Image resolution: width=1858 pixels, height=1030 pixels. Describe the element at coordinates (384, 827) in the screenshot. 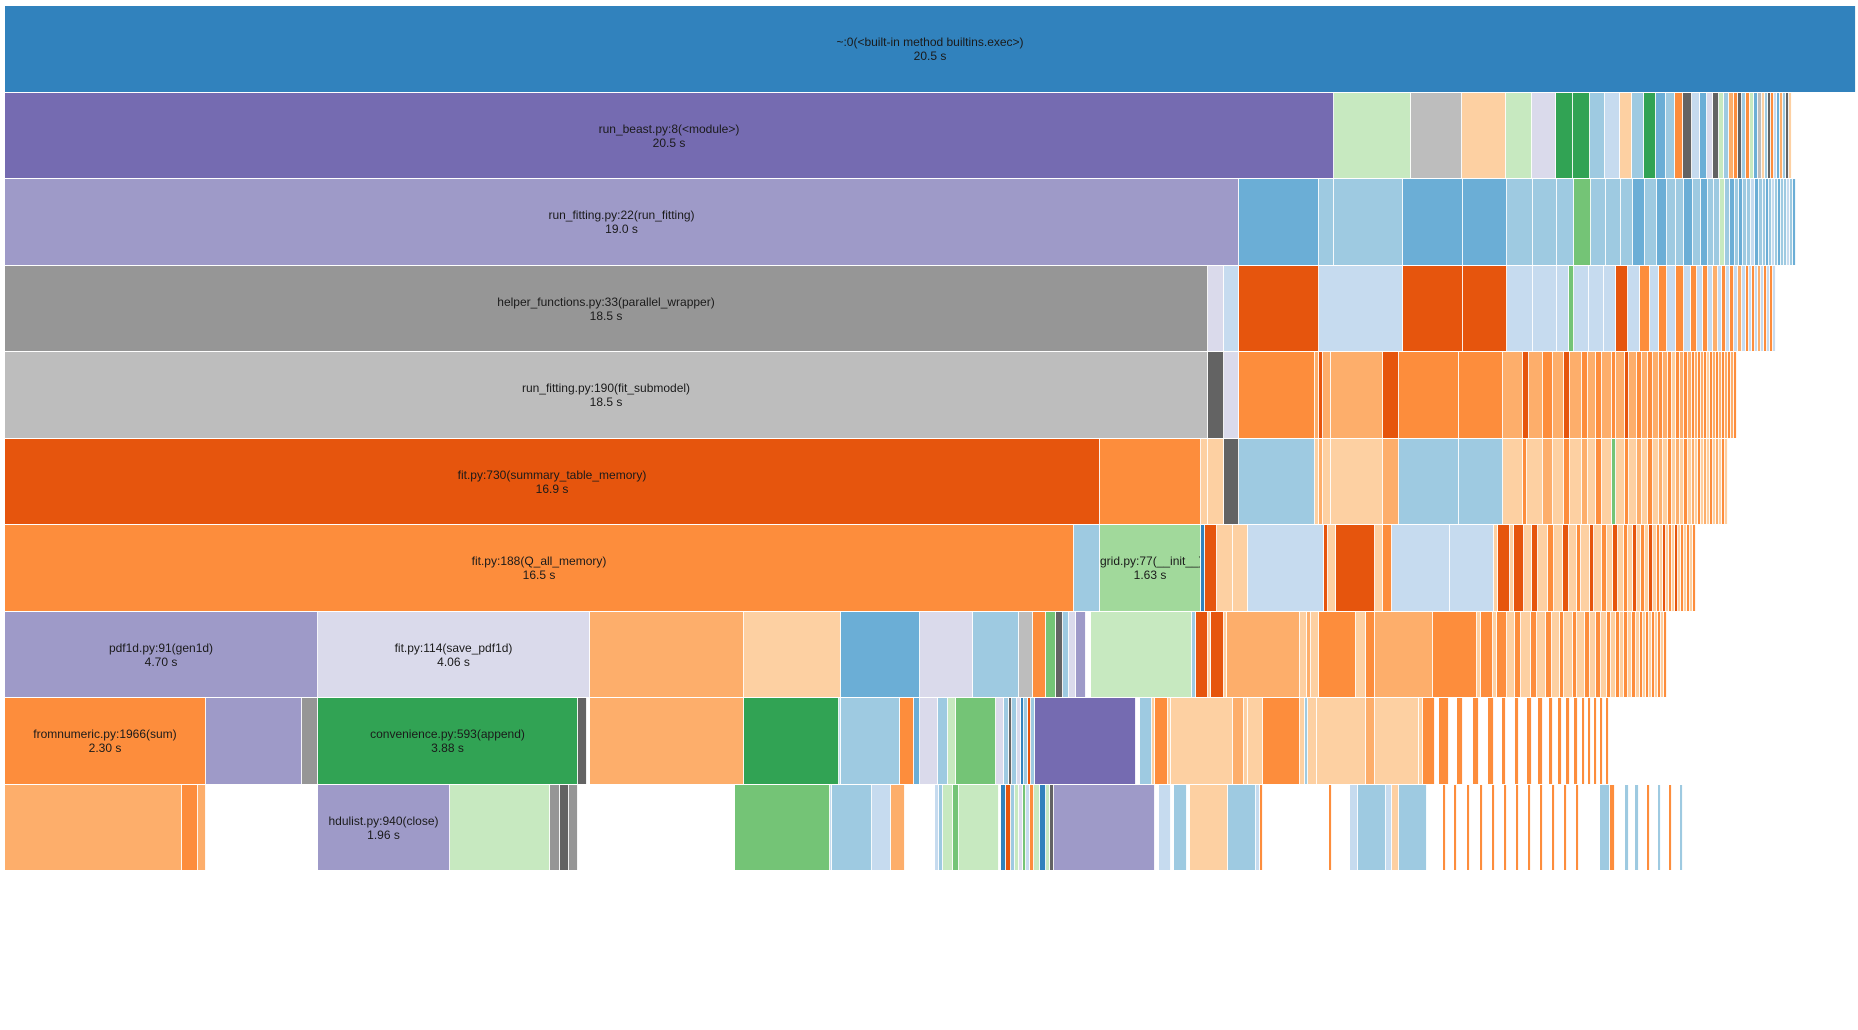

I see `flame-frame: hdulist.py:940(close) 1.96 s` at that location.